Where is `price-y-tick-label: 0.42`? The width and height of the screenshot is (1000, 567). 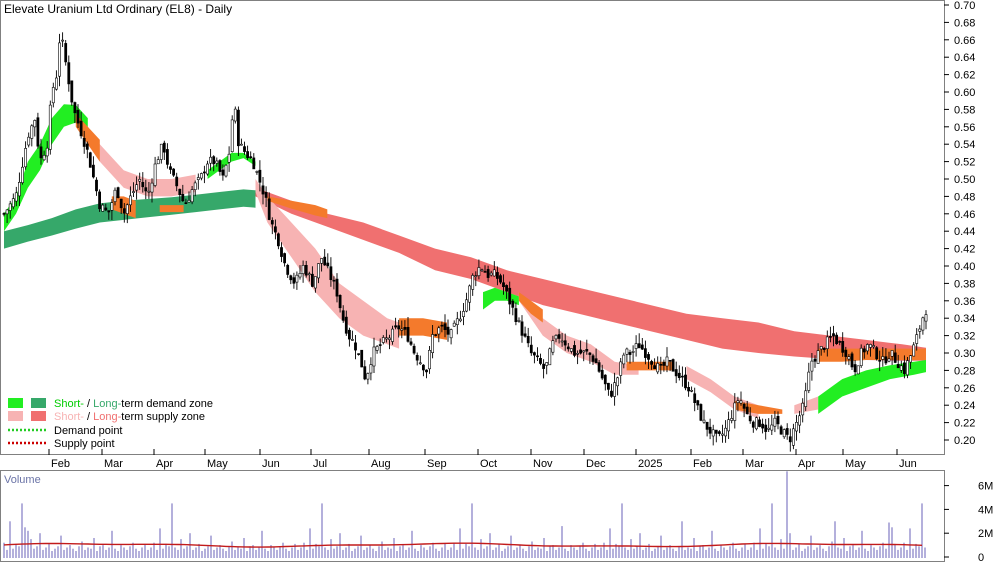
price-y-tick-label: 0.42 is located at coordinates (964, 250).